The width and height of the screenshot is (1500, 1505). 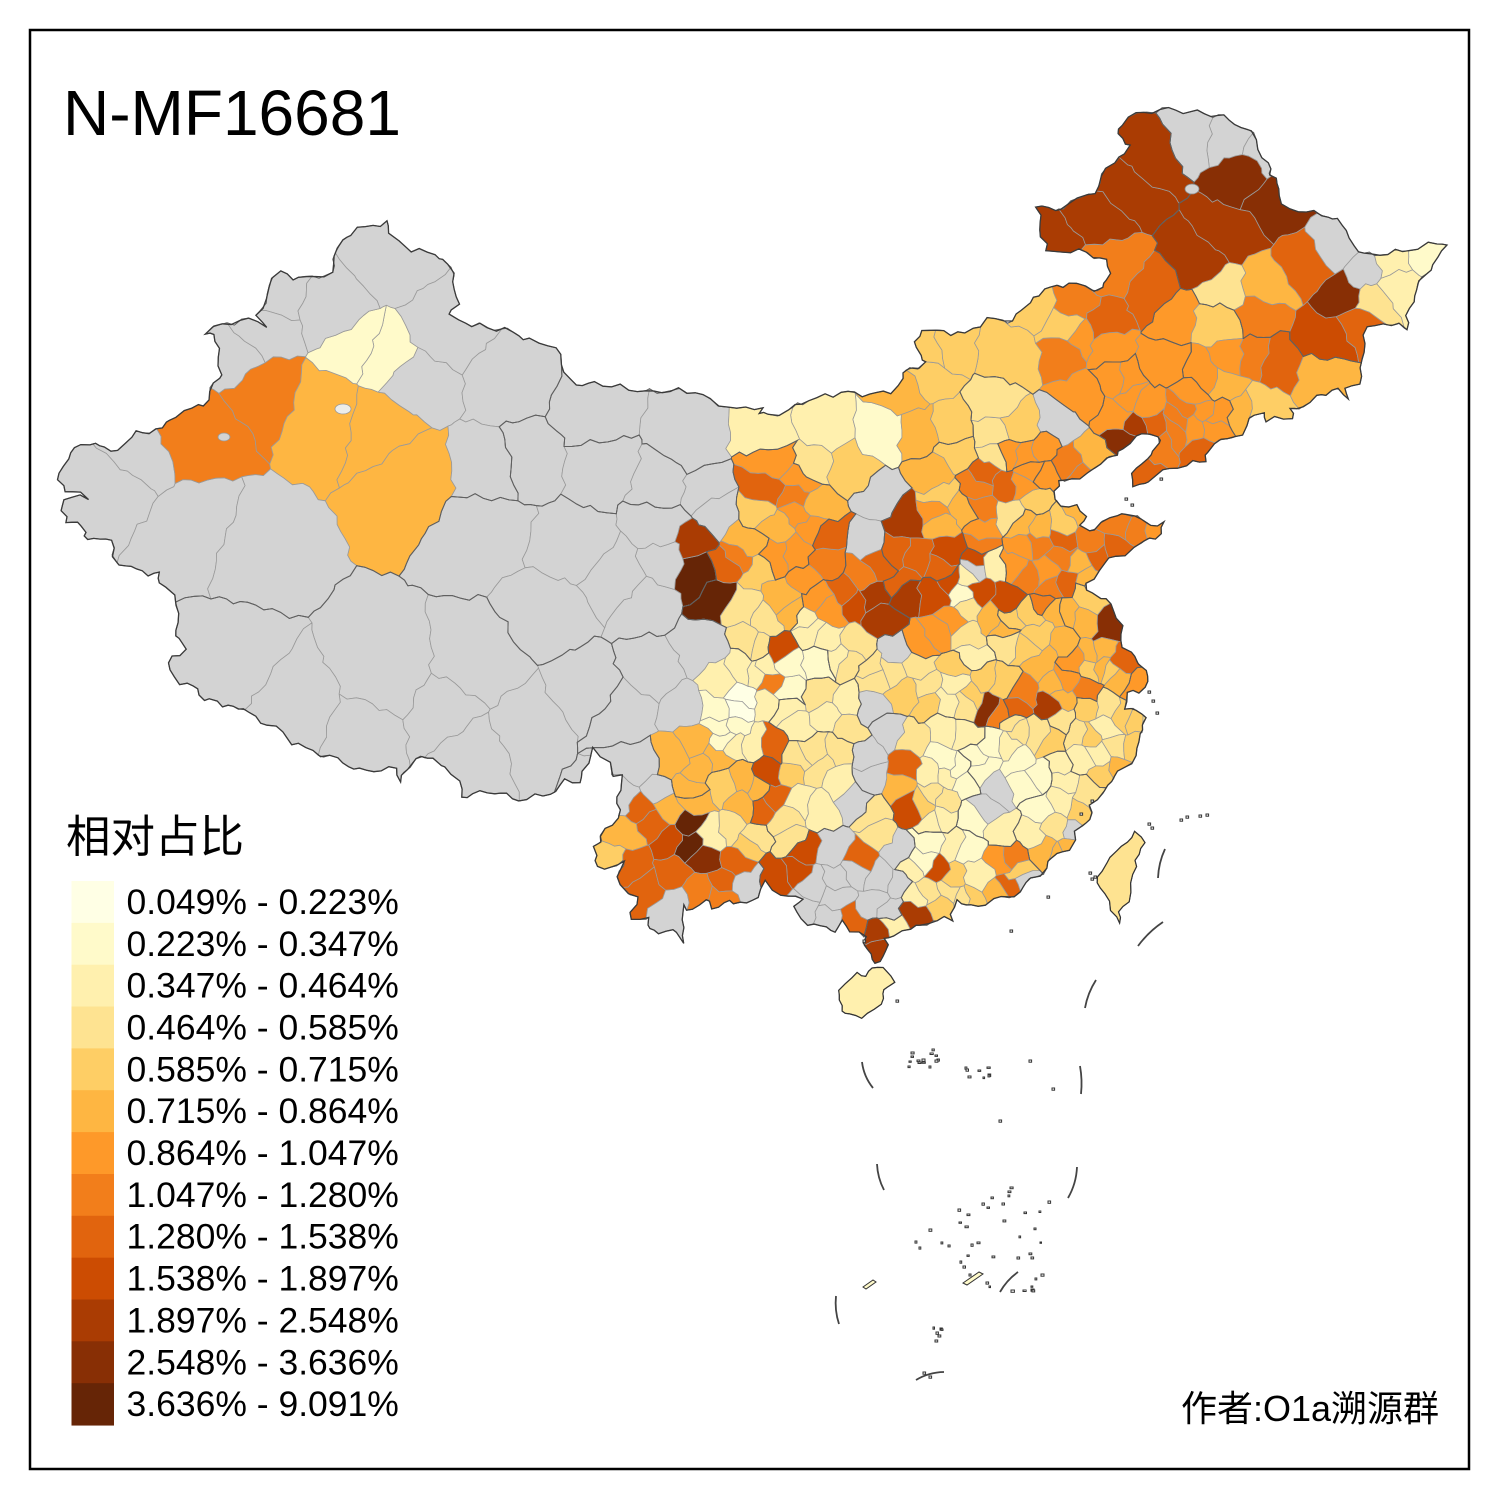 What do you see at coordinates (263, 1237) in the screenshot?
I see `svg-text: 1.280% - 1.538%` at bounding box center [263, 1237].